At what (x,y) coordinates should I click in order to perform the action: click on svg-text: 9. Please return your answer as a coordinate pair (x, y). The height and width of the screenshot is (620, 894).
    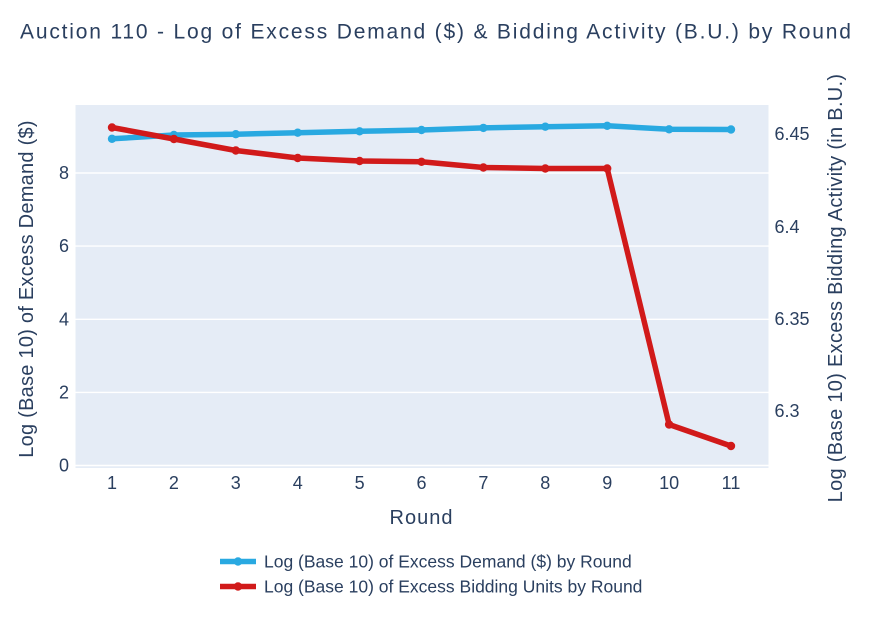
    Looking at the image, I should click on (607, 483).